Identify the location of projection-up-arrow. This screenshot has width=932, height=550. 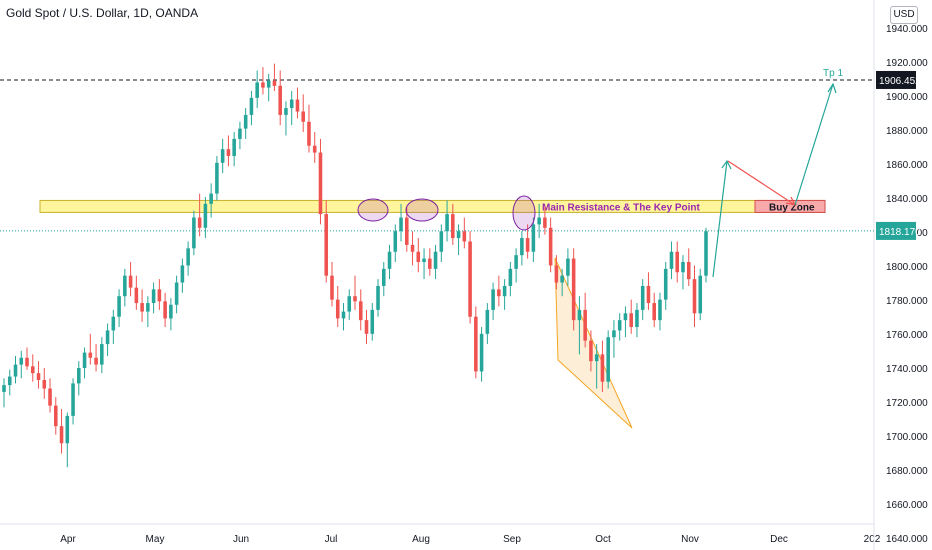
(720, 219).